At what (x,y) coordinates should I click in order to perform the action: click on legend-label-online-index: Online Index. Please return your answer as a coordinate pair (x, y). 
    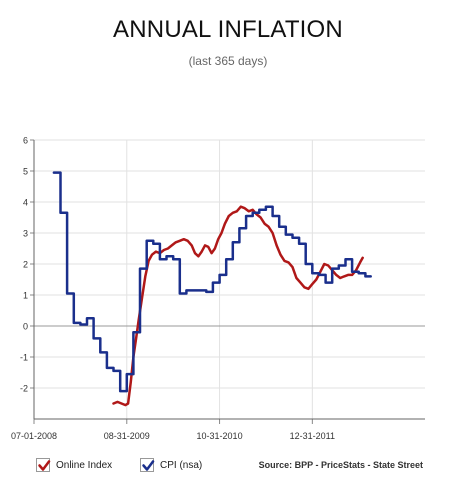
    Looking at the image, I should click on (84, 465).